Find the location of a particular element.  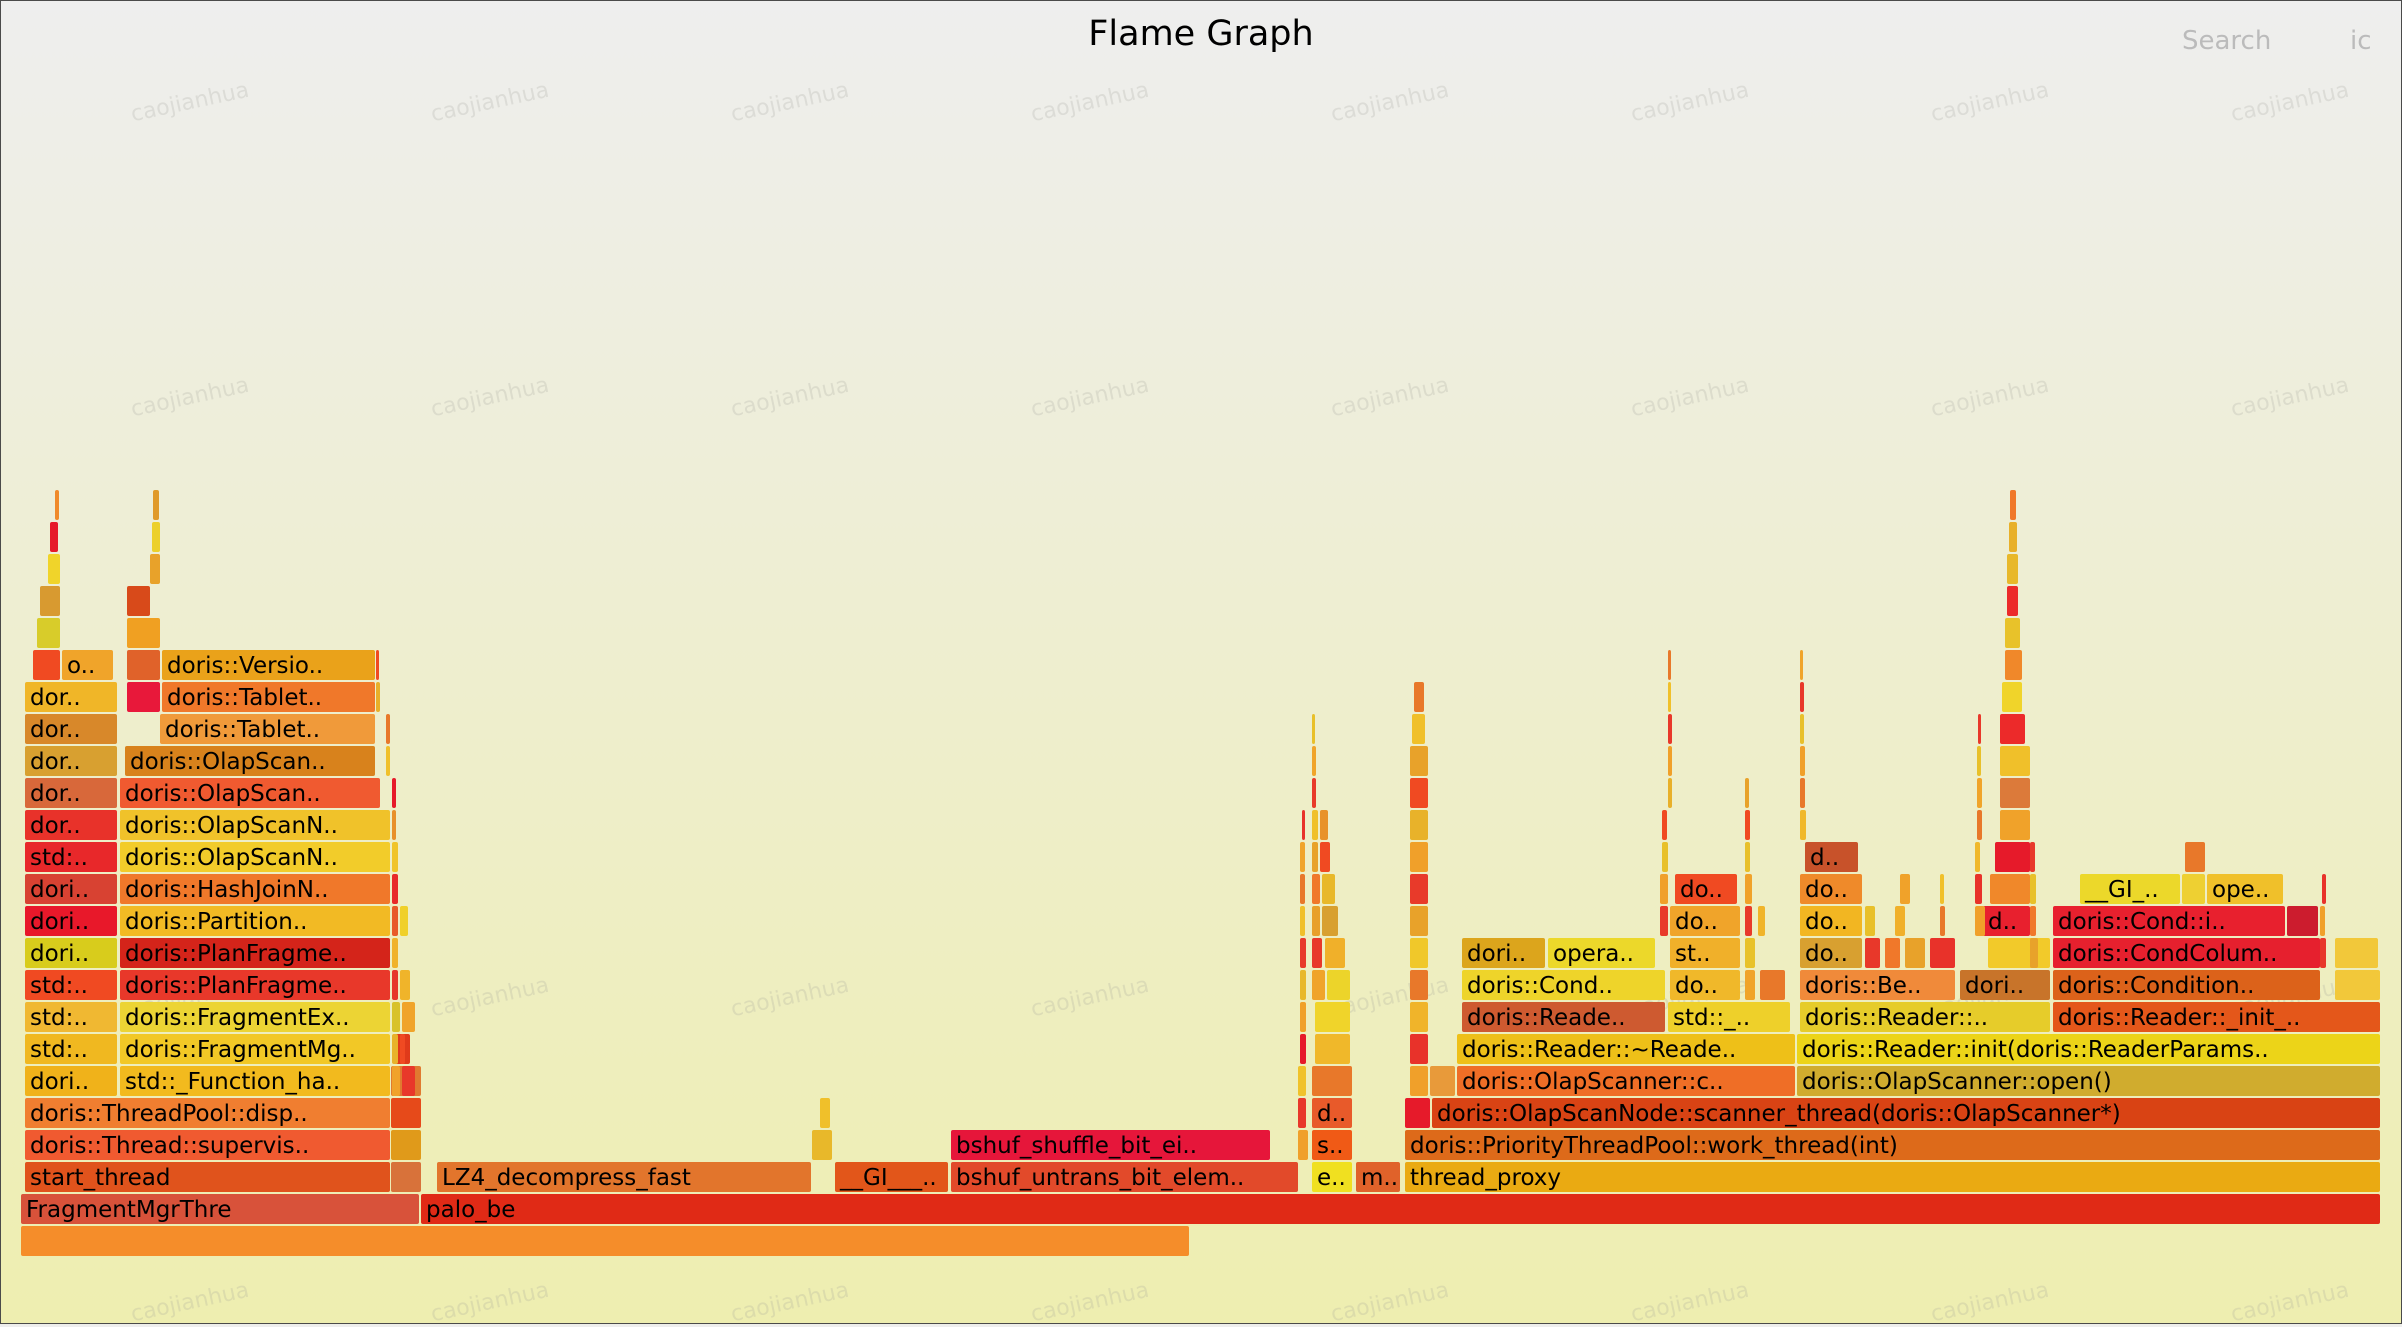

stack-frame: doris::OlapScanN.. is located at coordinates (255, 825).